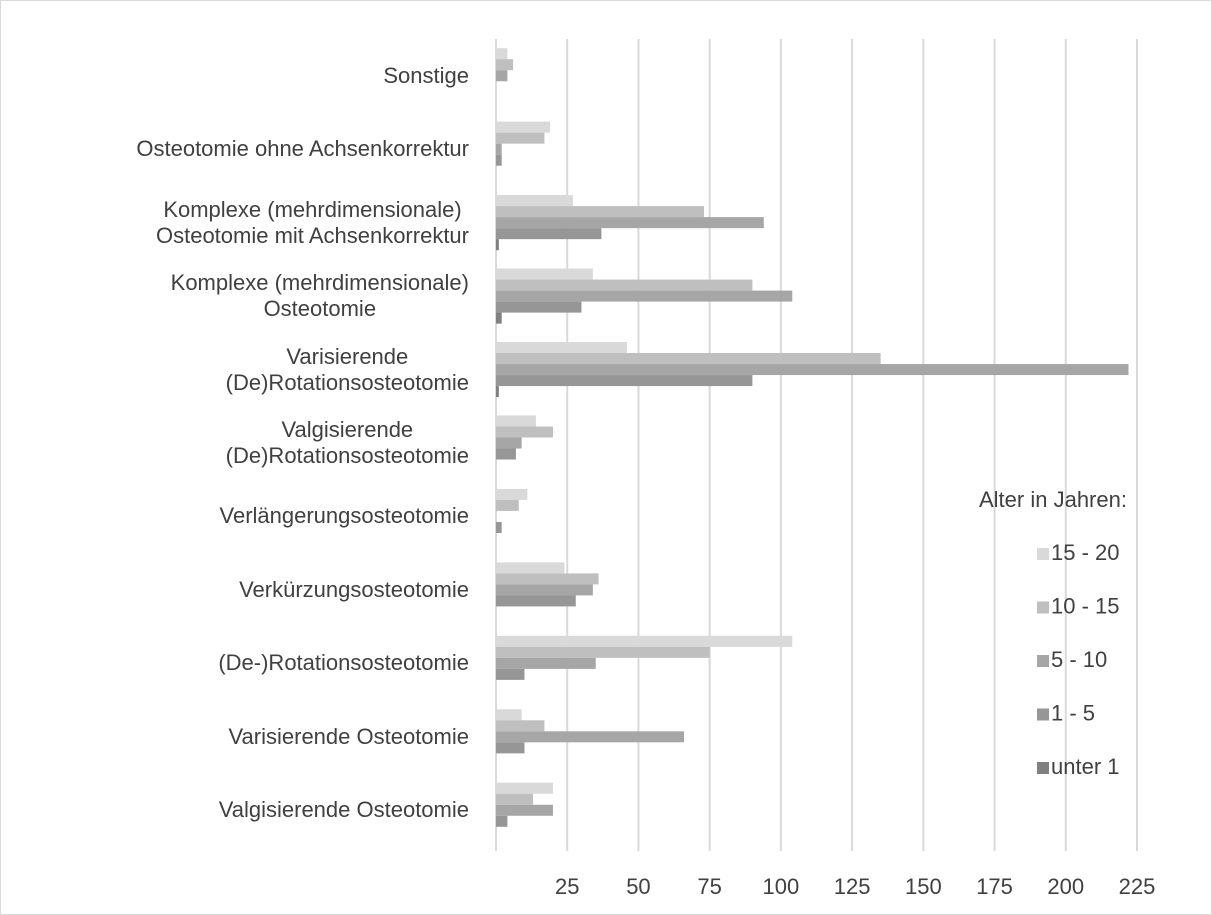  I want to click on legend-label: 1 - 5, so click(1073, 712).